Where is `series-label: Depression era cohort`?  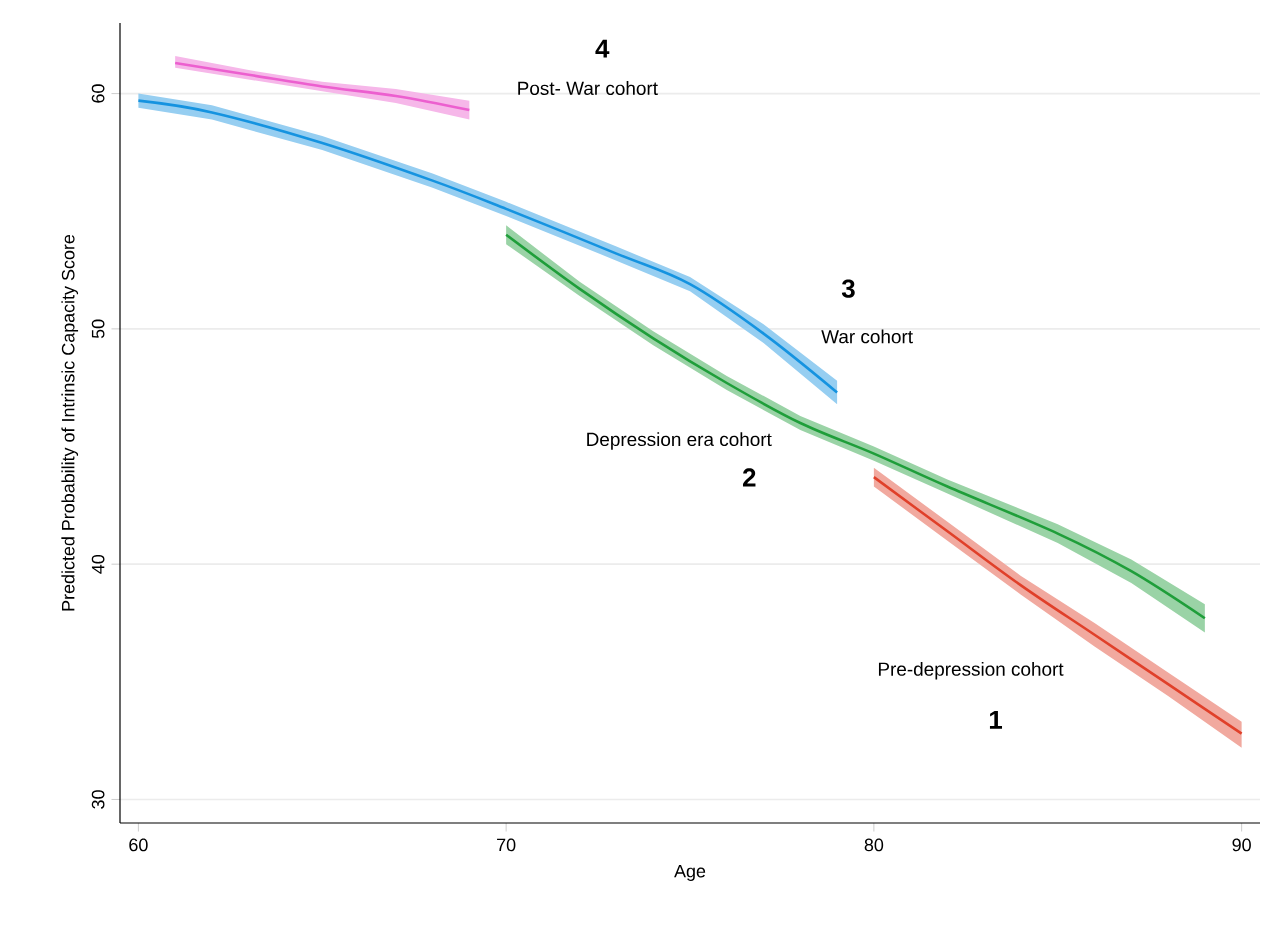
series-label: Depression era cohort is located at coordinates (679, 441).